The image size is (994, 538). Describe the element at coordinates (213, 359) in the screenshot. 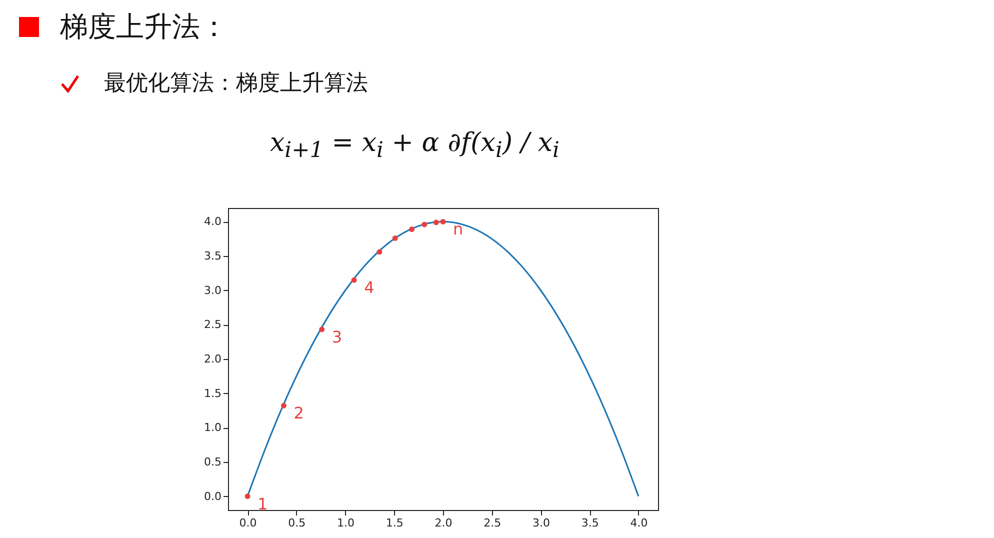

I see `y-tick-label: 2.0` at that location.